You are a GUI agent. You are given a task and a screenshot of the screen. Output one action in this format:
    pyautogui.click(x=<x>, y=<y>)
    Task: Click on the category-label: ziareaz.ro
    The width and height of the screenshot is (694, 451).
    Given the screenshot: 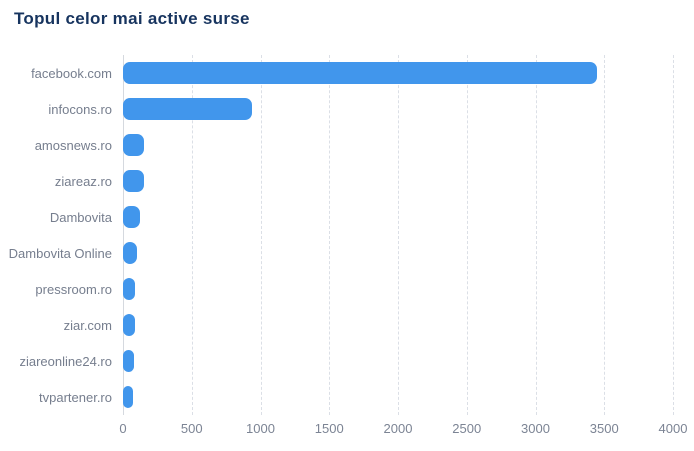 What is the action you would take?
    pyautogui.click(x=83, y=181)
    